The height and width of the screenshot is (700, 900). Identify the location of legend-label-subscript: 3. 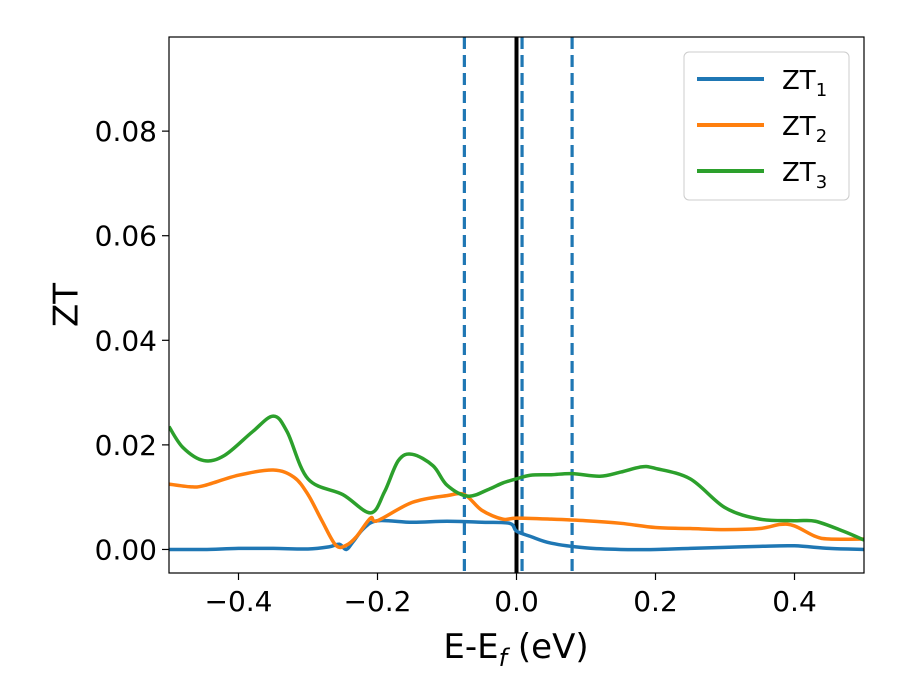
(821, 182).